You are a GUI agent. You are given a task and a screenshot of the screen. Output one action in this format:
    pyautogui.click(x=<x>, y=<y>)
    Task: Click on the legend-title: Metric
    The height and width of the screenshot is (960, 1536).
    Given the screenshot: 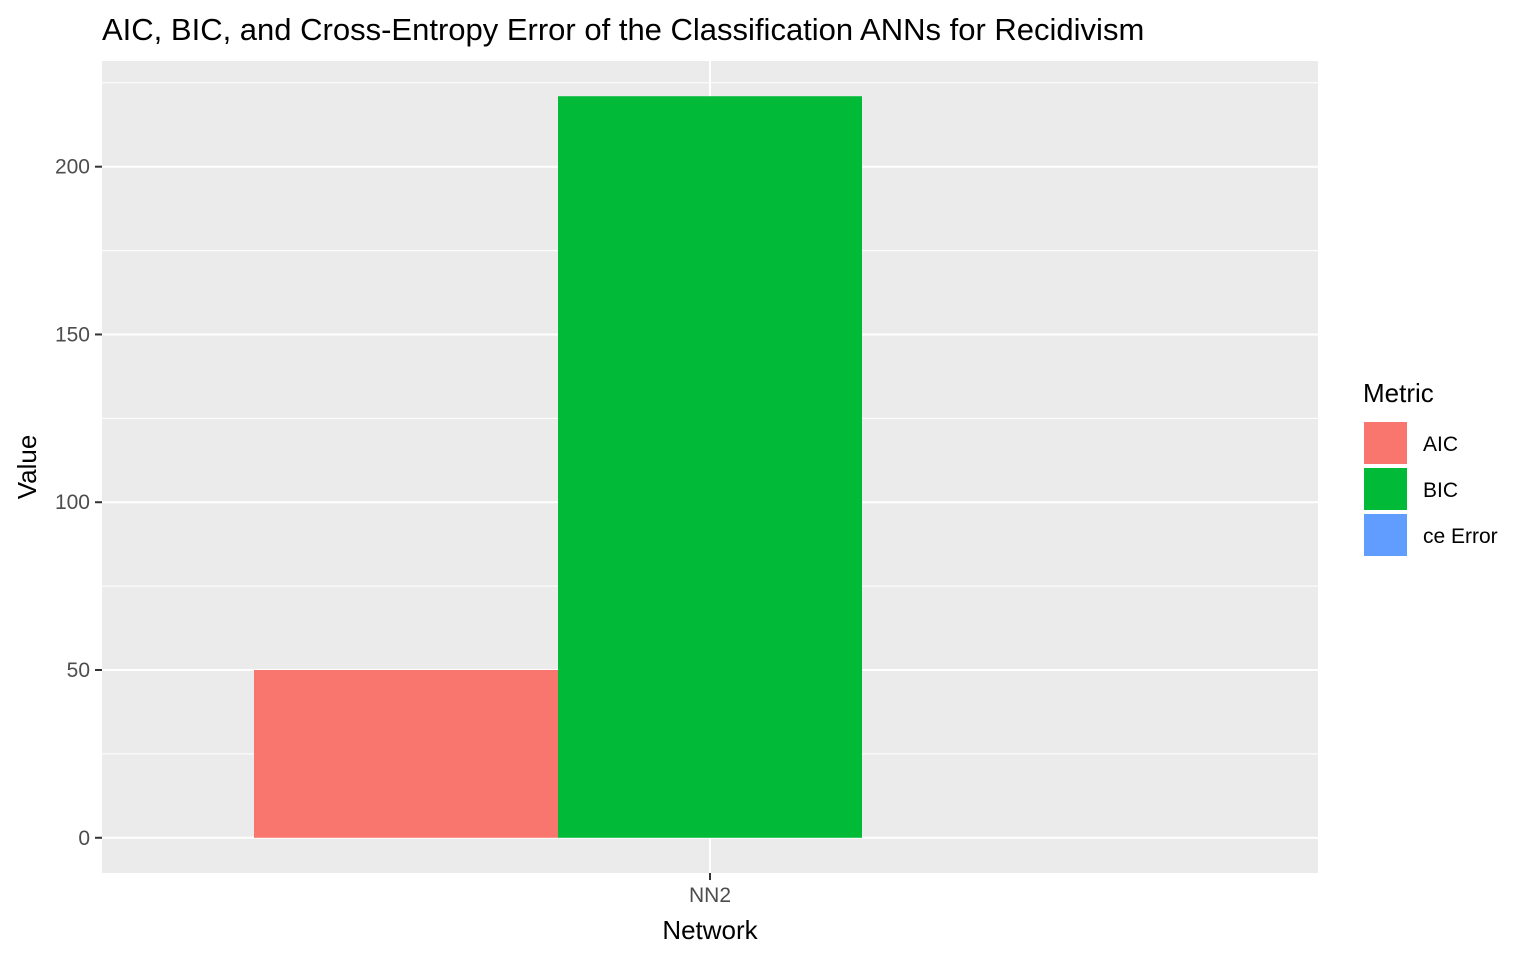 What is the action you would take?
    pyautogui.click(x=1398, y=393)
    